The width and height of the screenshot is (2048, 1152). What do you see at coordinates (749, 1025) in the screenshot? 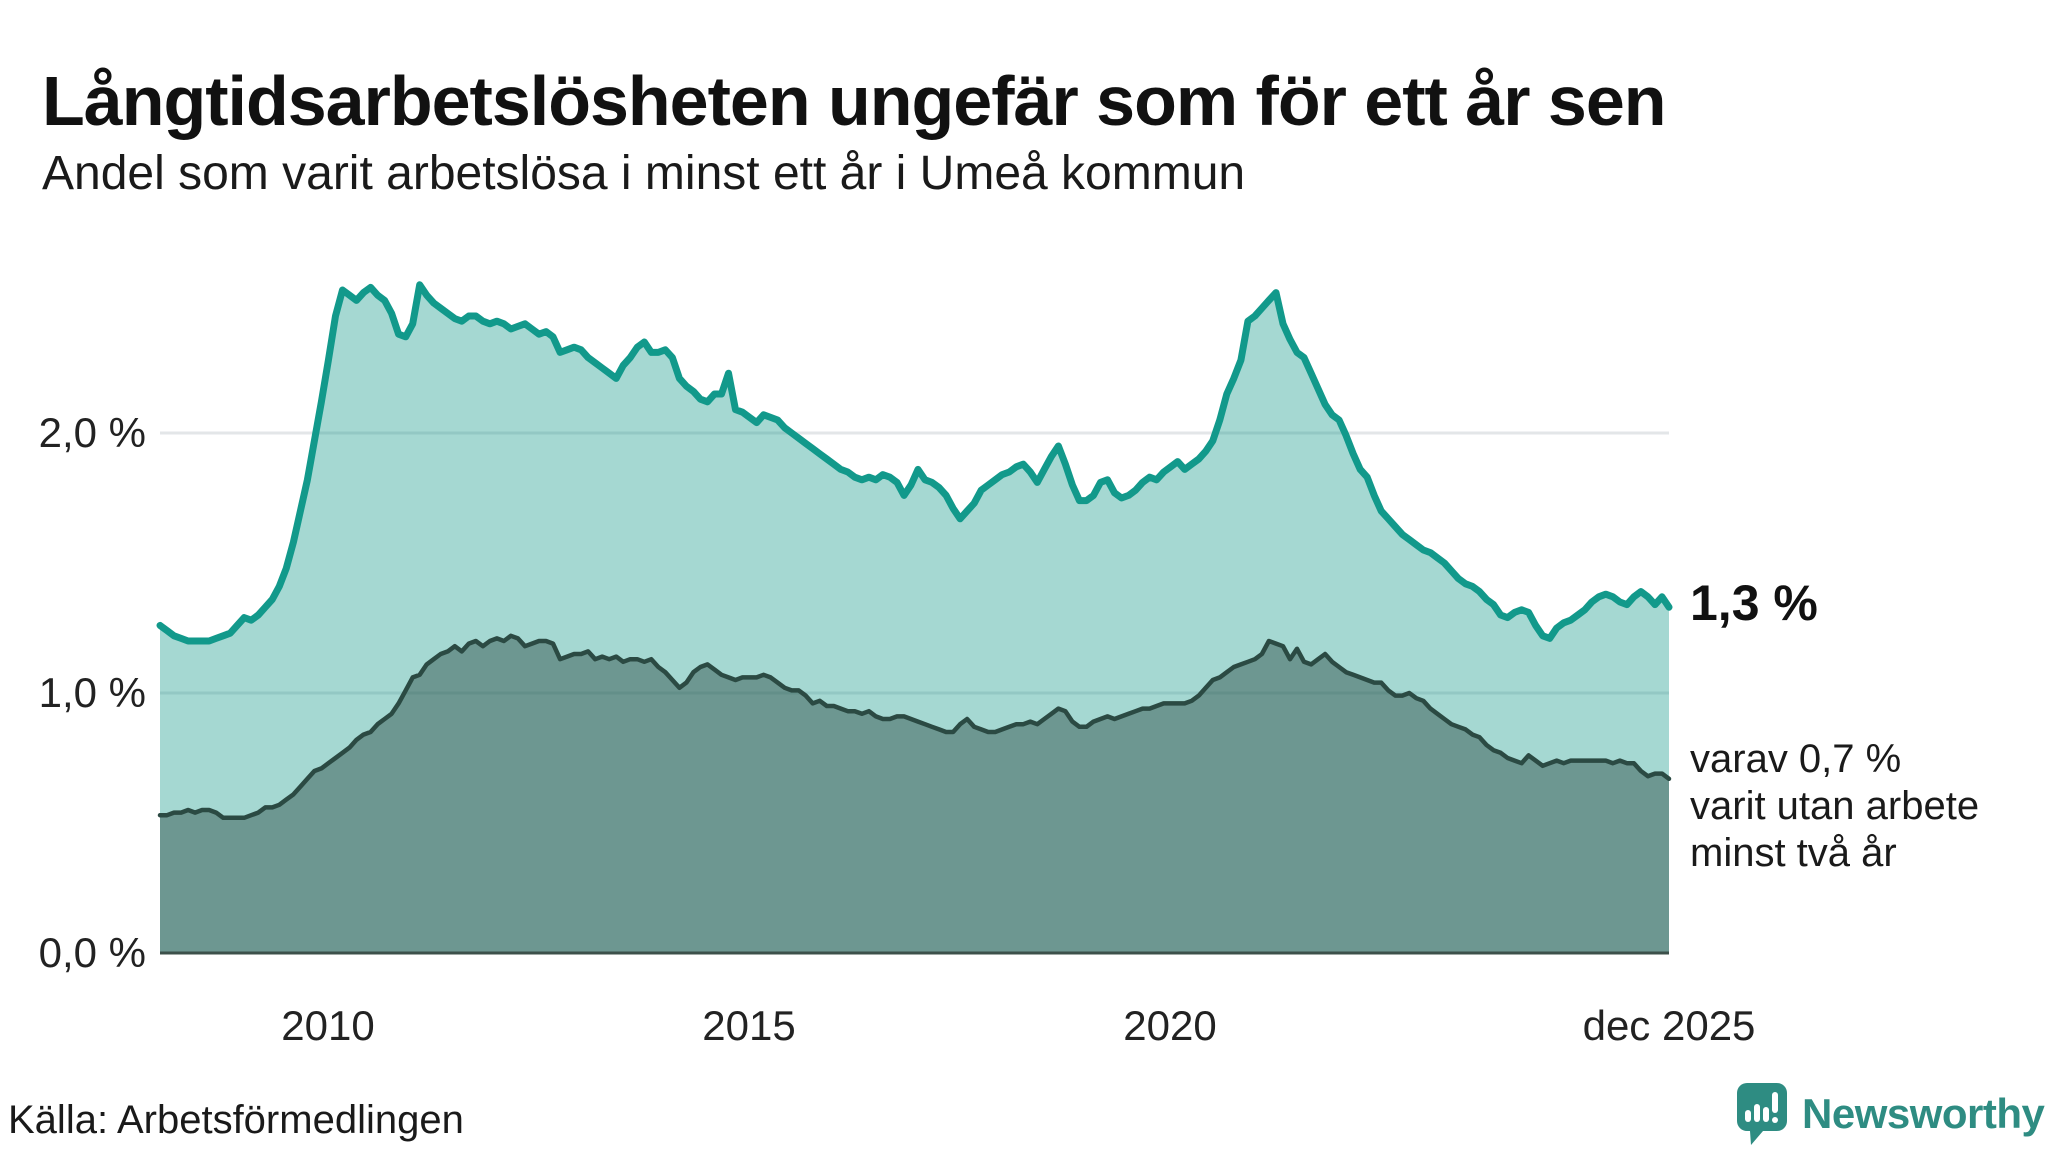
I see `x-tick-2015: 2015` at bounding box center [749, 1025].